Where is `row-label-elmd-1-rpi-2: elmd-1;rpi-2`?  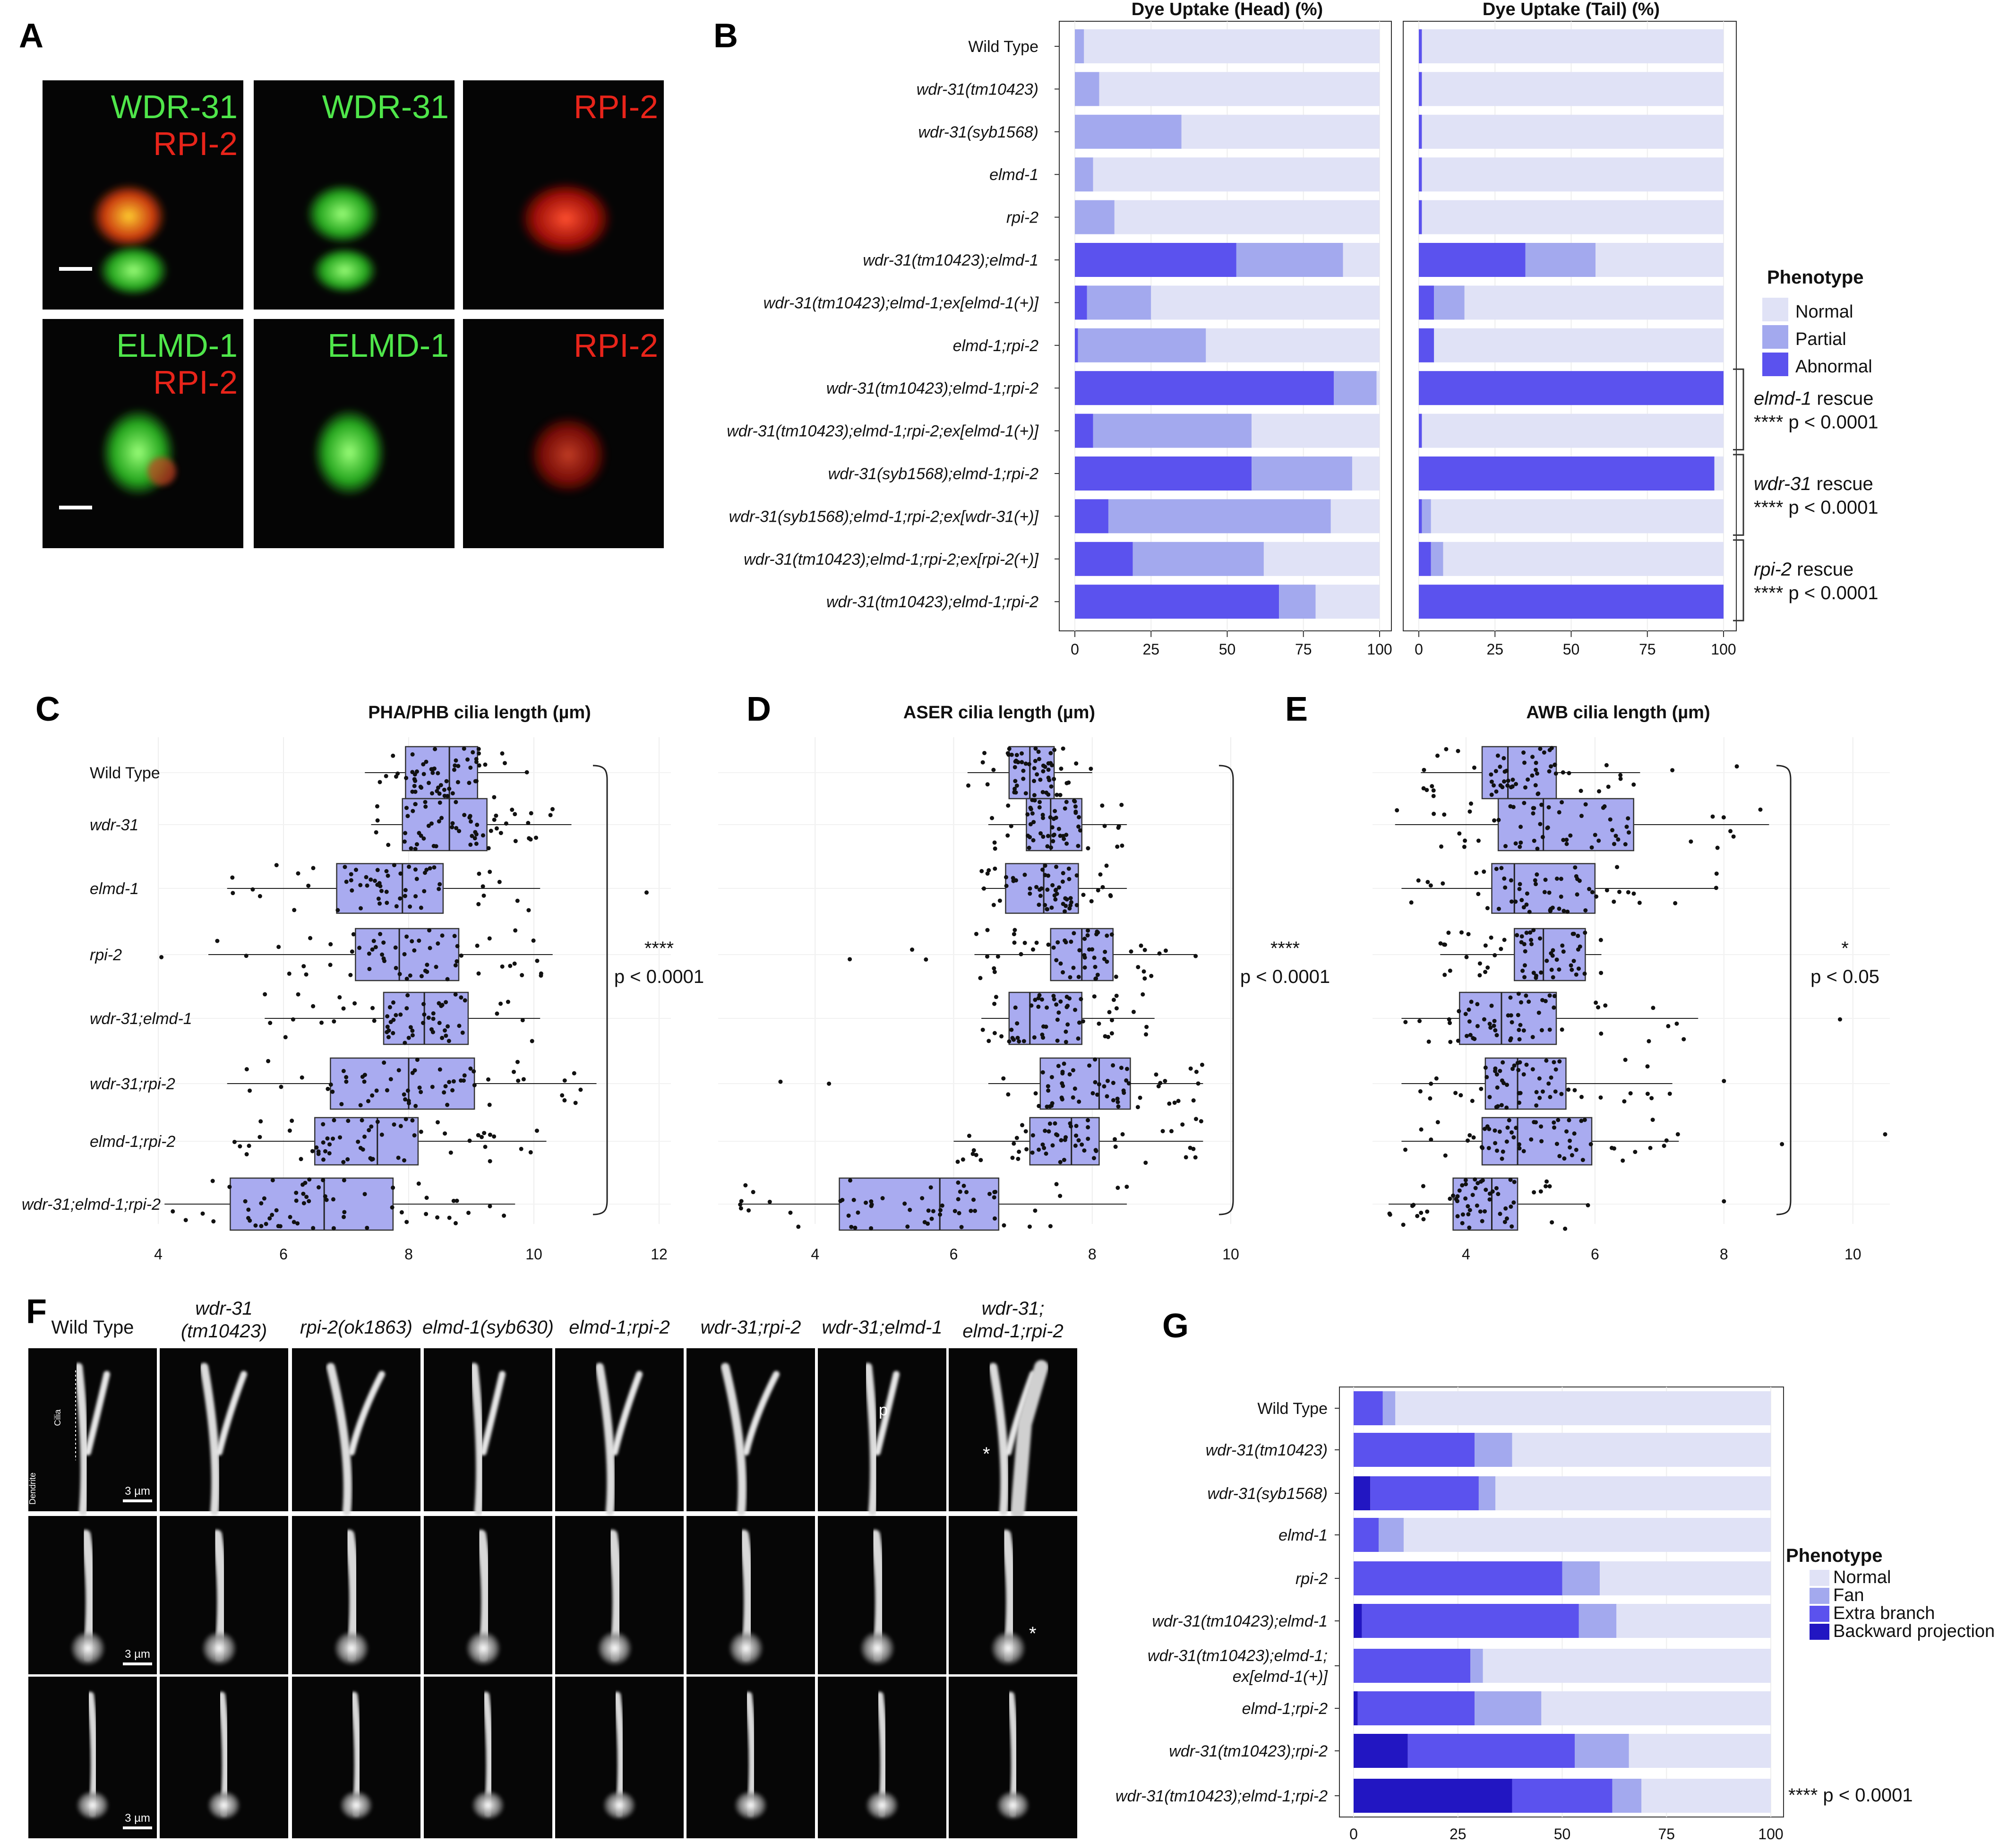 row-label-elmd-1-rpi-2: elmd-1;rpi-2 is located at coordinates (1285, 1709).